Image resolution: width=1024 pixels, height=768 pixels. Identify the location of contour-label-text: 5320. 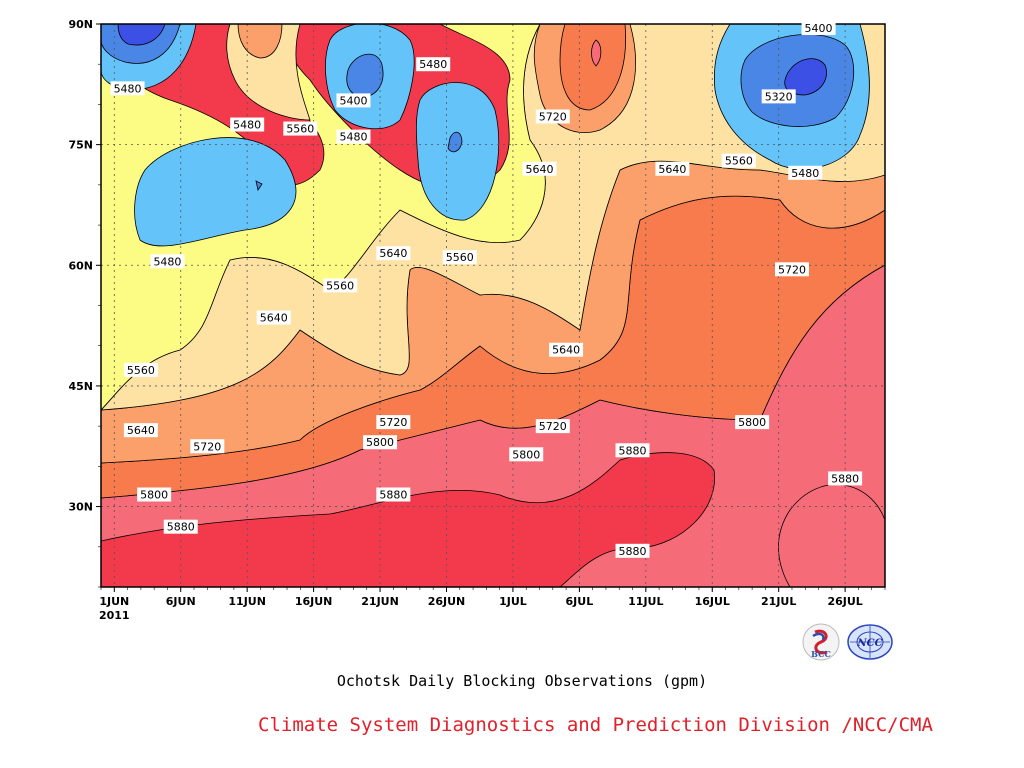
(779, 96).